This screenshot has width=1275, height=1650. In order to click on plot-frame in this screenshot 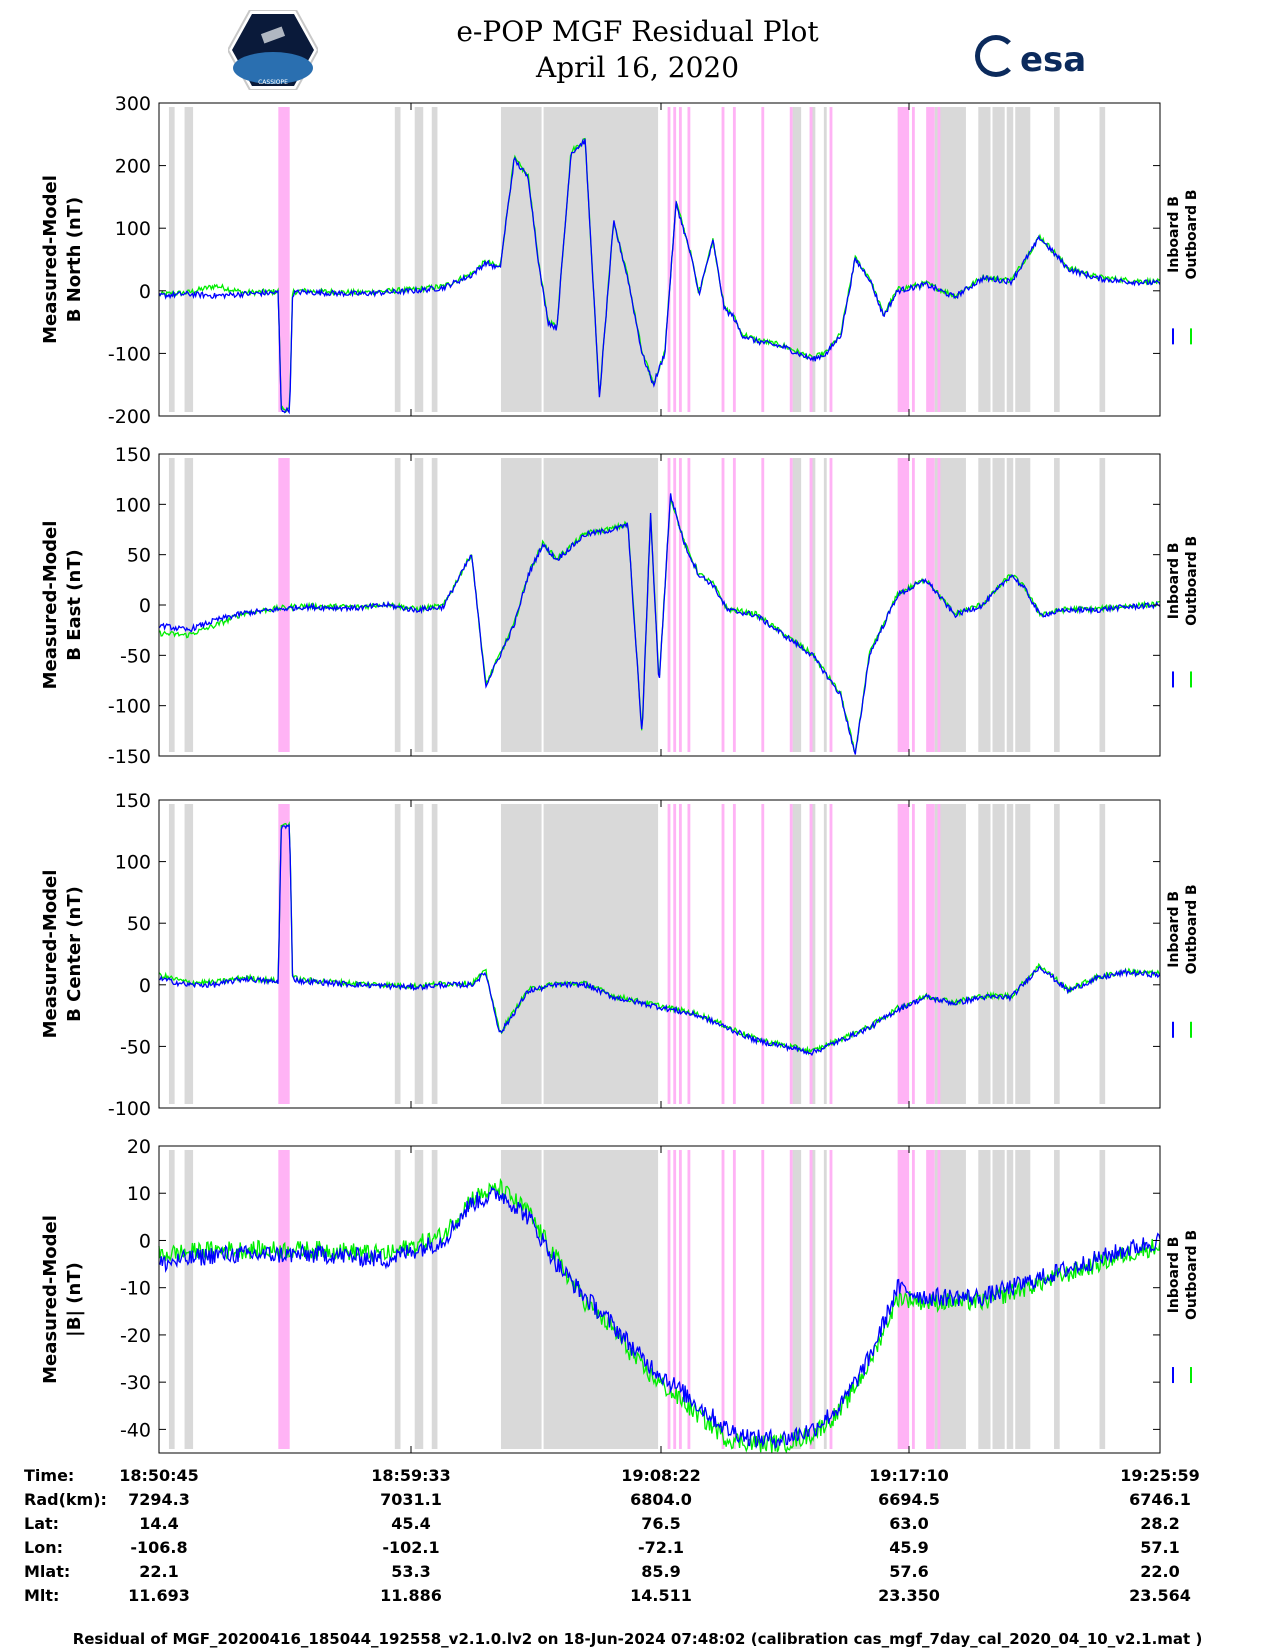, I will do `click(659, 954)`.